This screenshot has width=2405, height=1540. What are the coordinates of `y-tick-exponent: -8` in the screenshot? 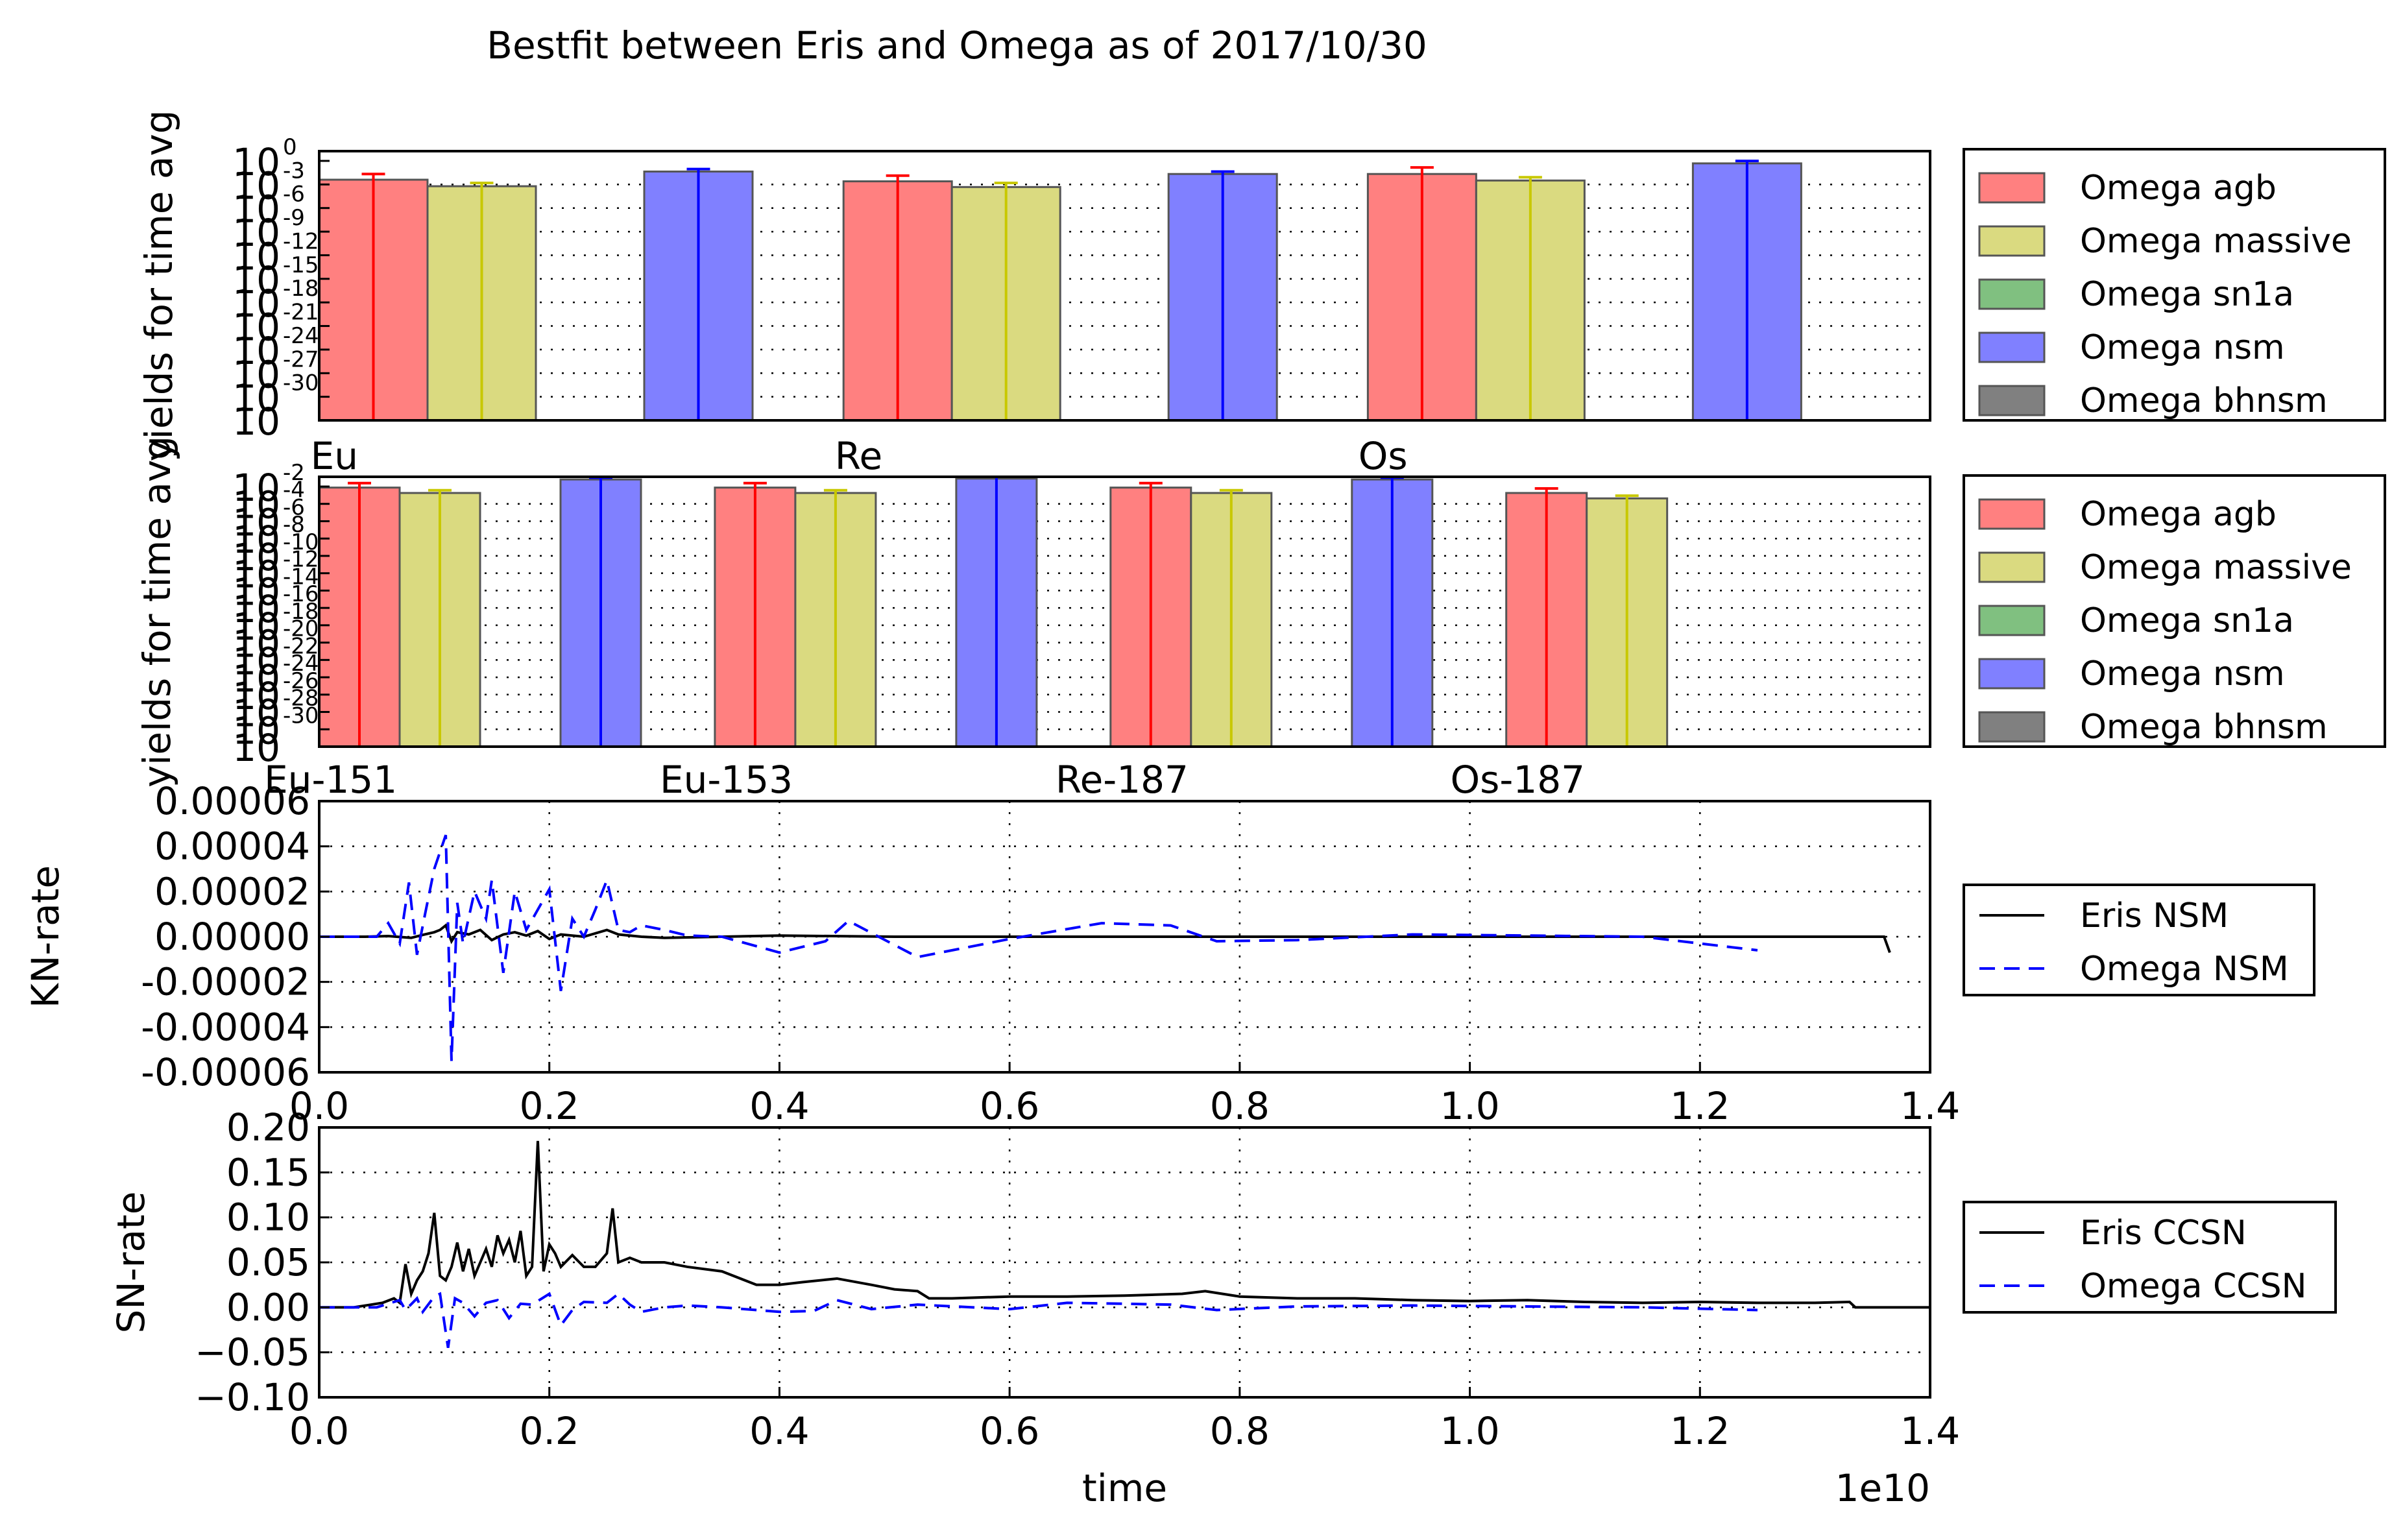 It's located at (294, 525).